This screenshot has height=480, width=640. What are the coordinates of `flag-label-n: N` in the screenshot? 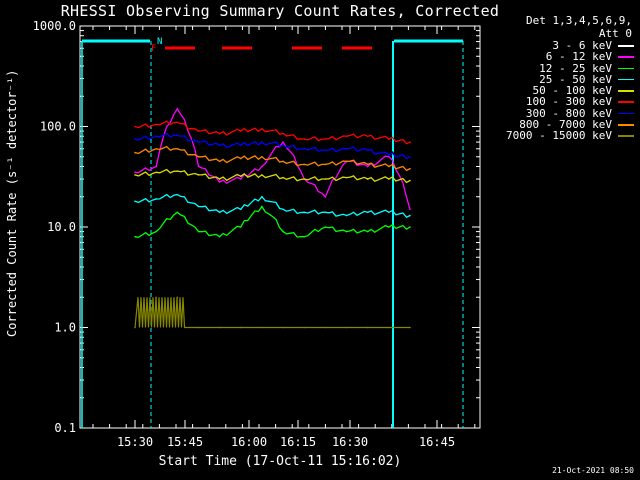 It's located at (159, 42).